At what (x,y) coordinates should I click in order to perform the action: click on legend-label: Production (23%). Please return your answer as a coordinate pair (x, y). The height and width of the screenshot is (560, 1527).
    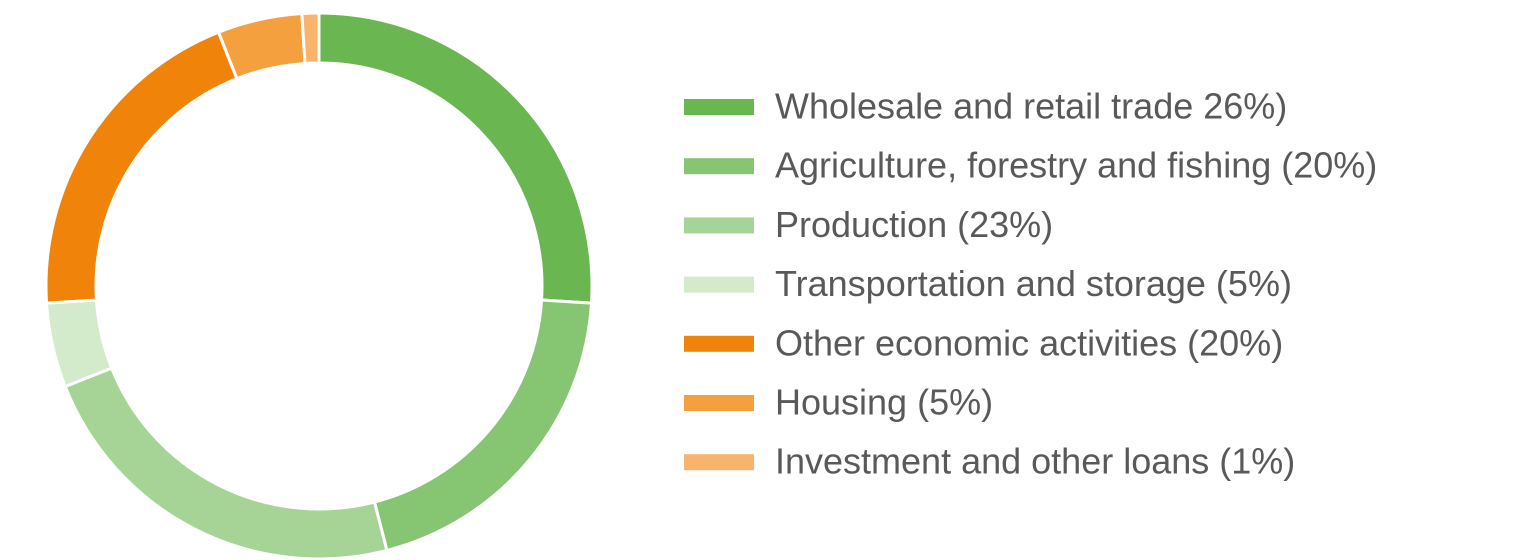
    Looking at the image, I should click on (914, 224).